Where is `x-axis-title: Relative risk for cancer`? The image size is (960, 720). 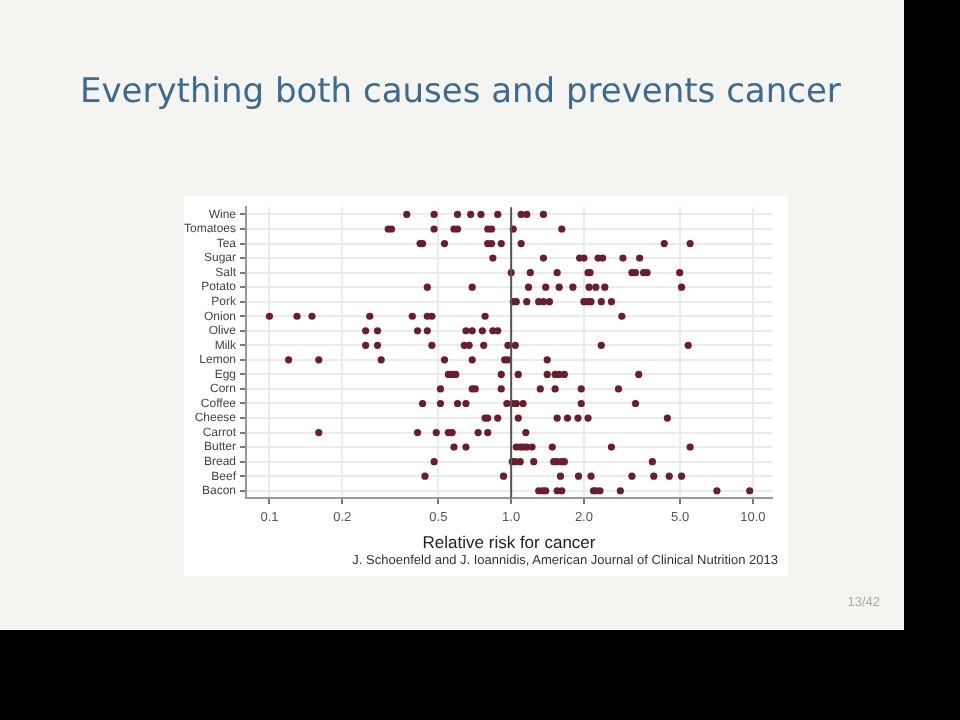 x-axis-title: Relative risk for cancer is located at coordinates (509, 542).